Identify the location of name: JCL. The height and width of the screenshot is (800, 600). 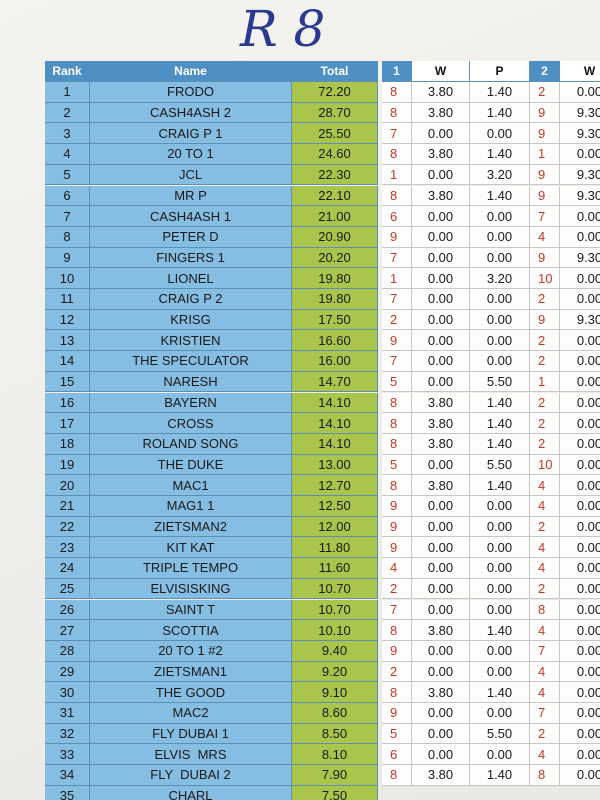
(191, 175).